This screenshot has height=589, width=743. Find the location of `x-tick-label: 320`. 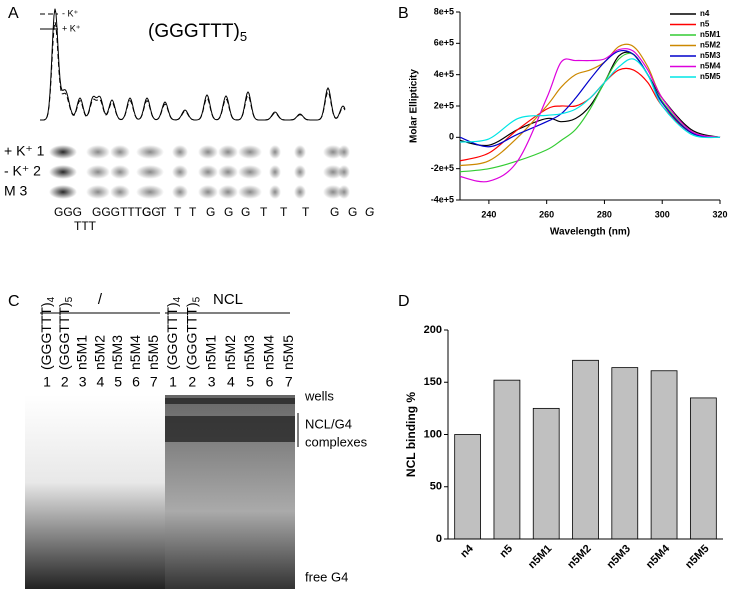

x-tick-label: 320 is located at coordinates (719, 214).